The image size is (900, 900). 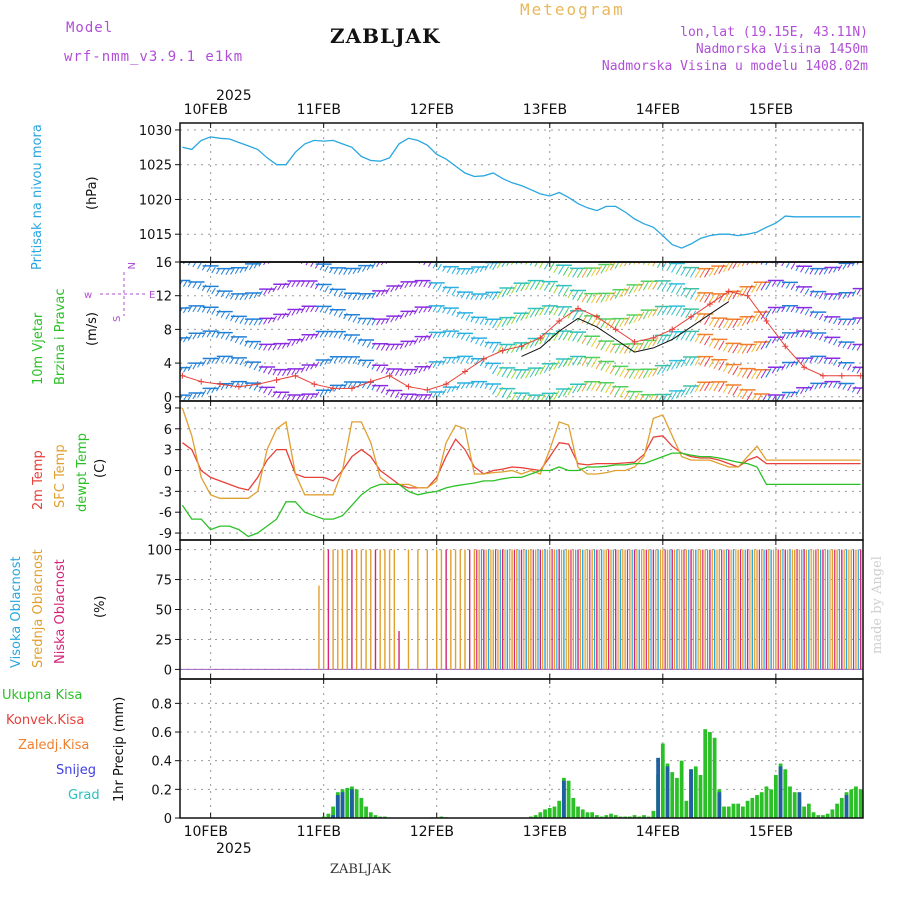 I want to click on snow-bar, so click(x=333, y=816).